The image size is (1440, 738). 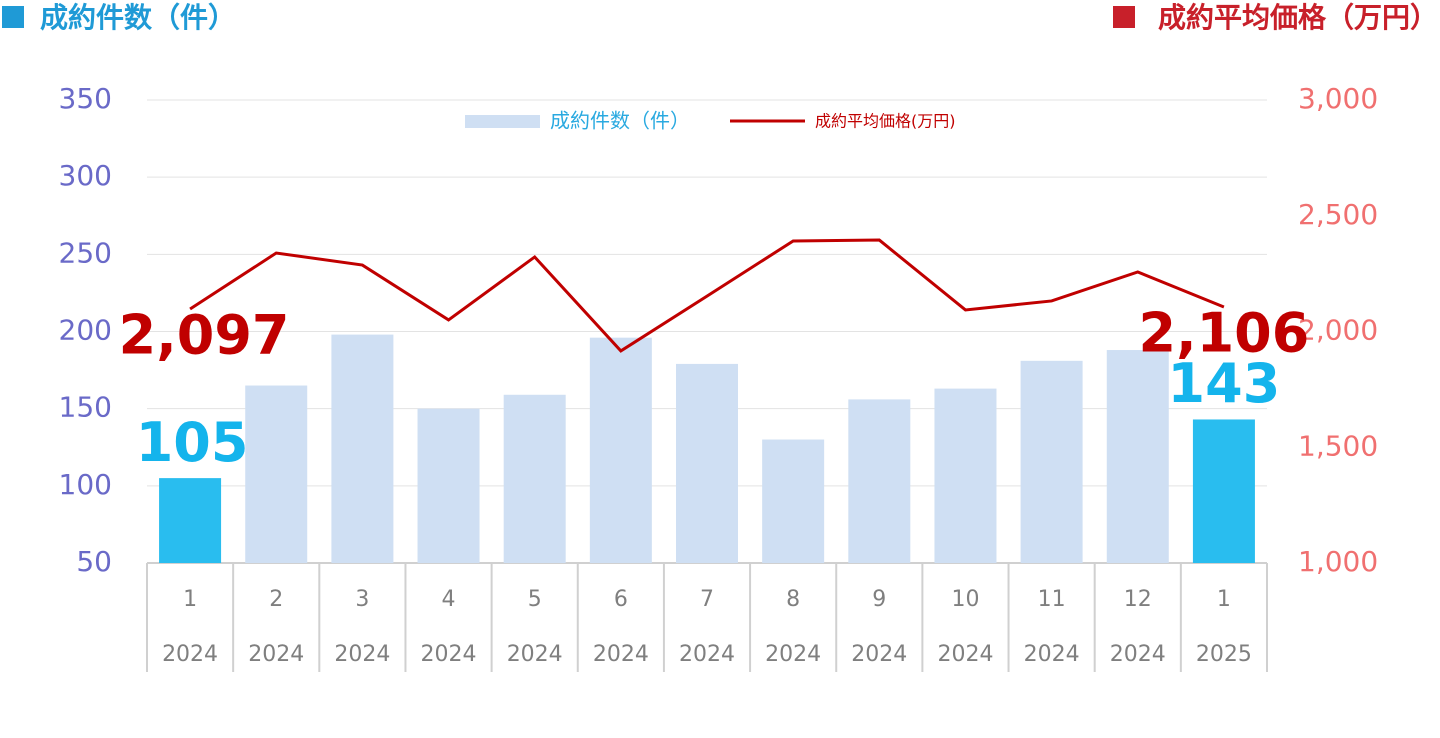 I want to click on left-title: 成約件数（件）, so click(x=138, y=17).